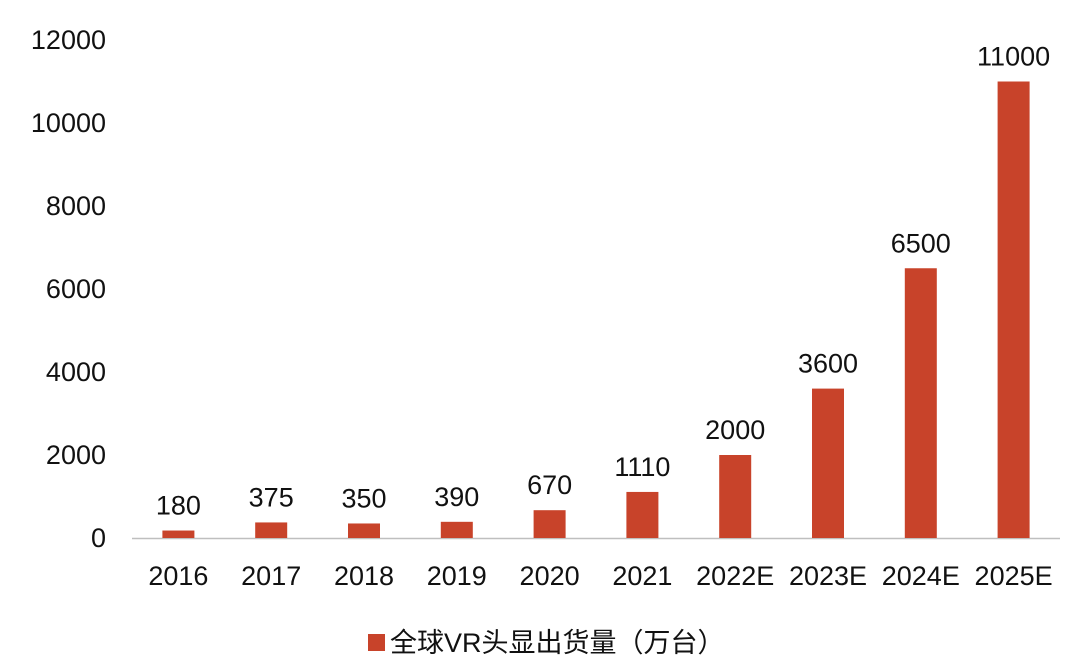 The image size is (1080, 669). I want to click on data-label: 180, so click(178, 506).